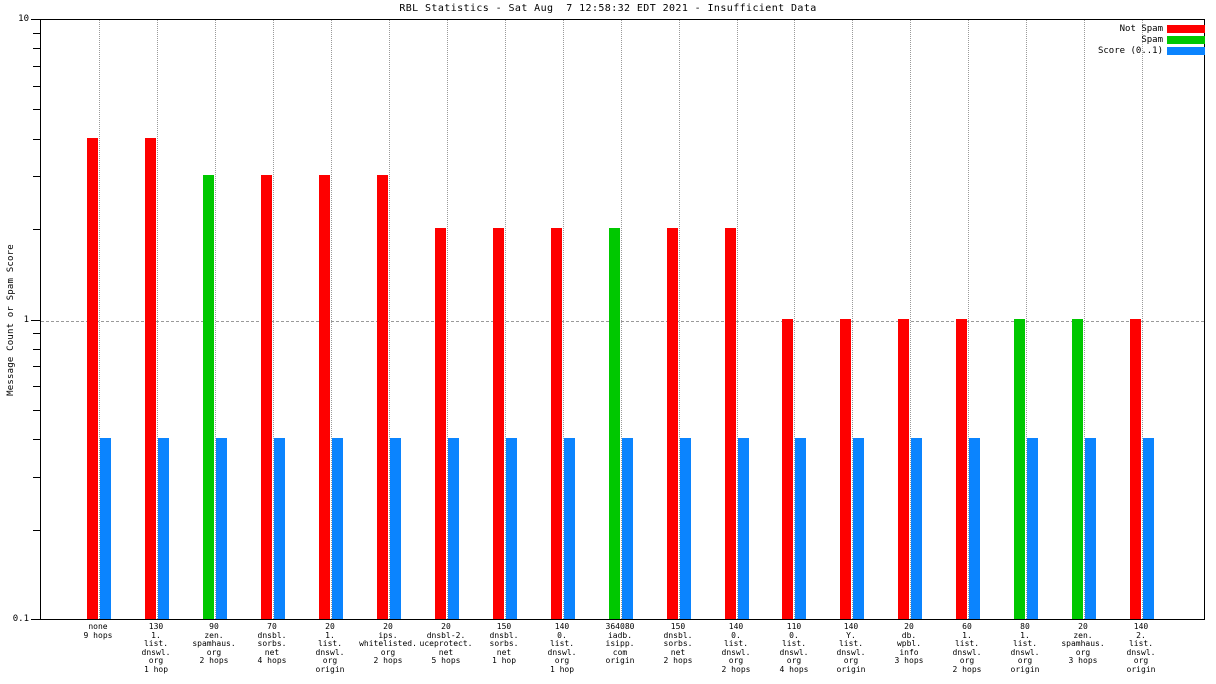 The width and height of the screenshot is (1216, 684). Describe the element at coordinates (208, 397) in the screenshot. I see `spam-bar` at that location.